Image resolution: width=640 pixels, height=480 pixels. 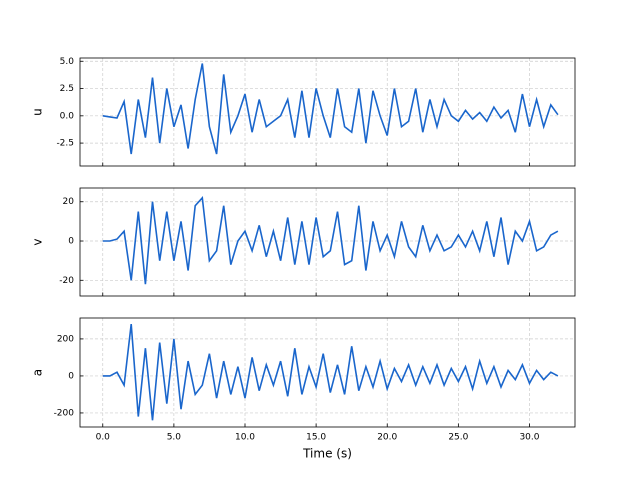 I want to click on y-axis-label: a, so click(x=38, y=372).